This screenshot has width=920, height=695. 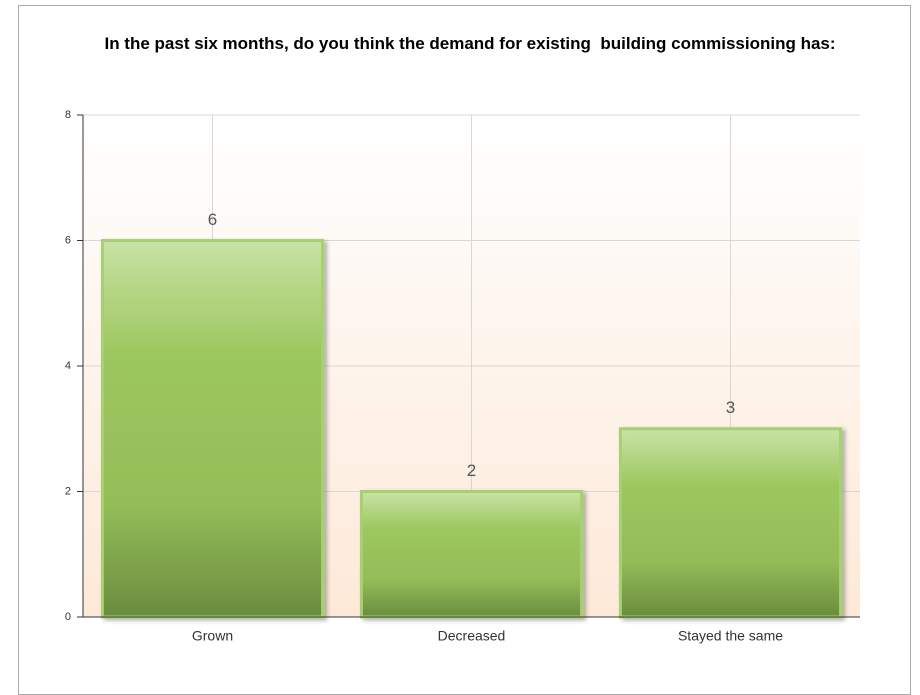 I want to click on x-tick-label: Grown, so click(x=212, y=636).